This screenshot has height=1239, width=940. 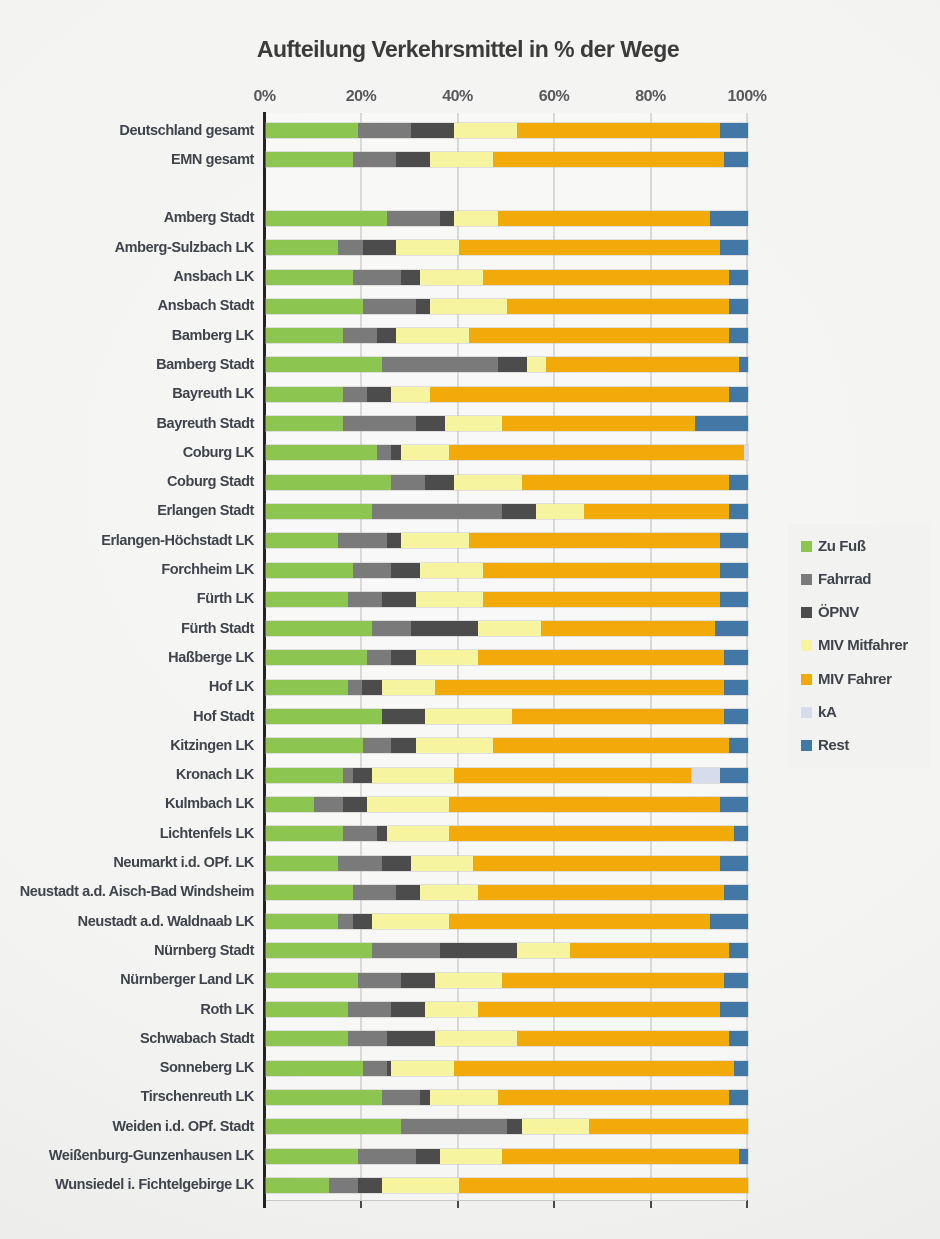 I want to click on legend-swatch-miv-mitfahrer, so click(x=806, y=646).